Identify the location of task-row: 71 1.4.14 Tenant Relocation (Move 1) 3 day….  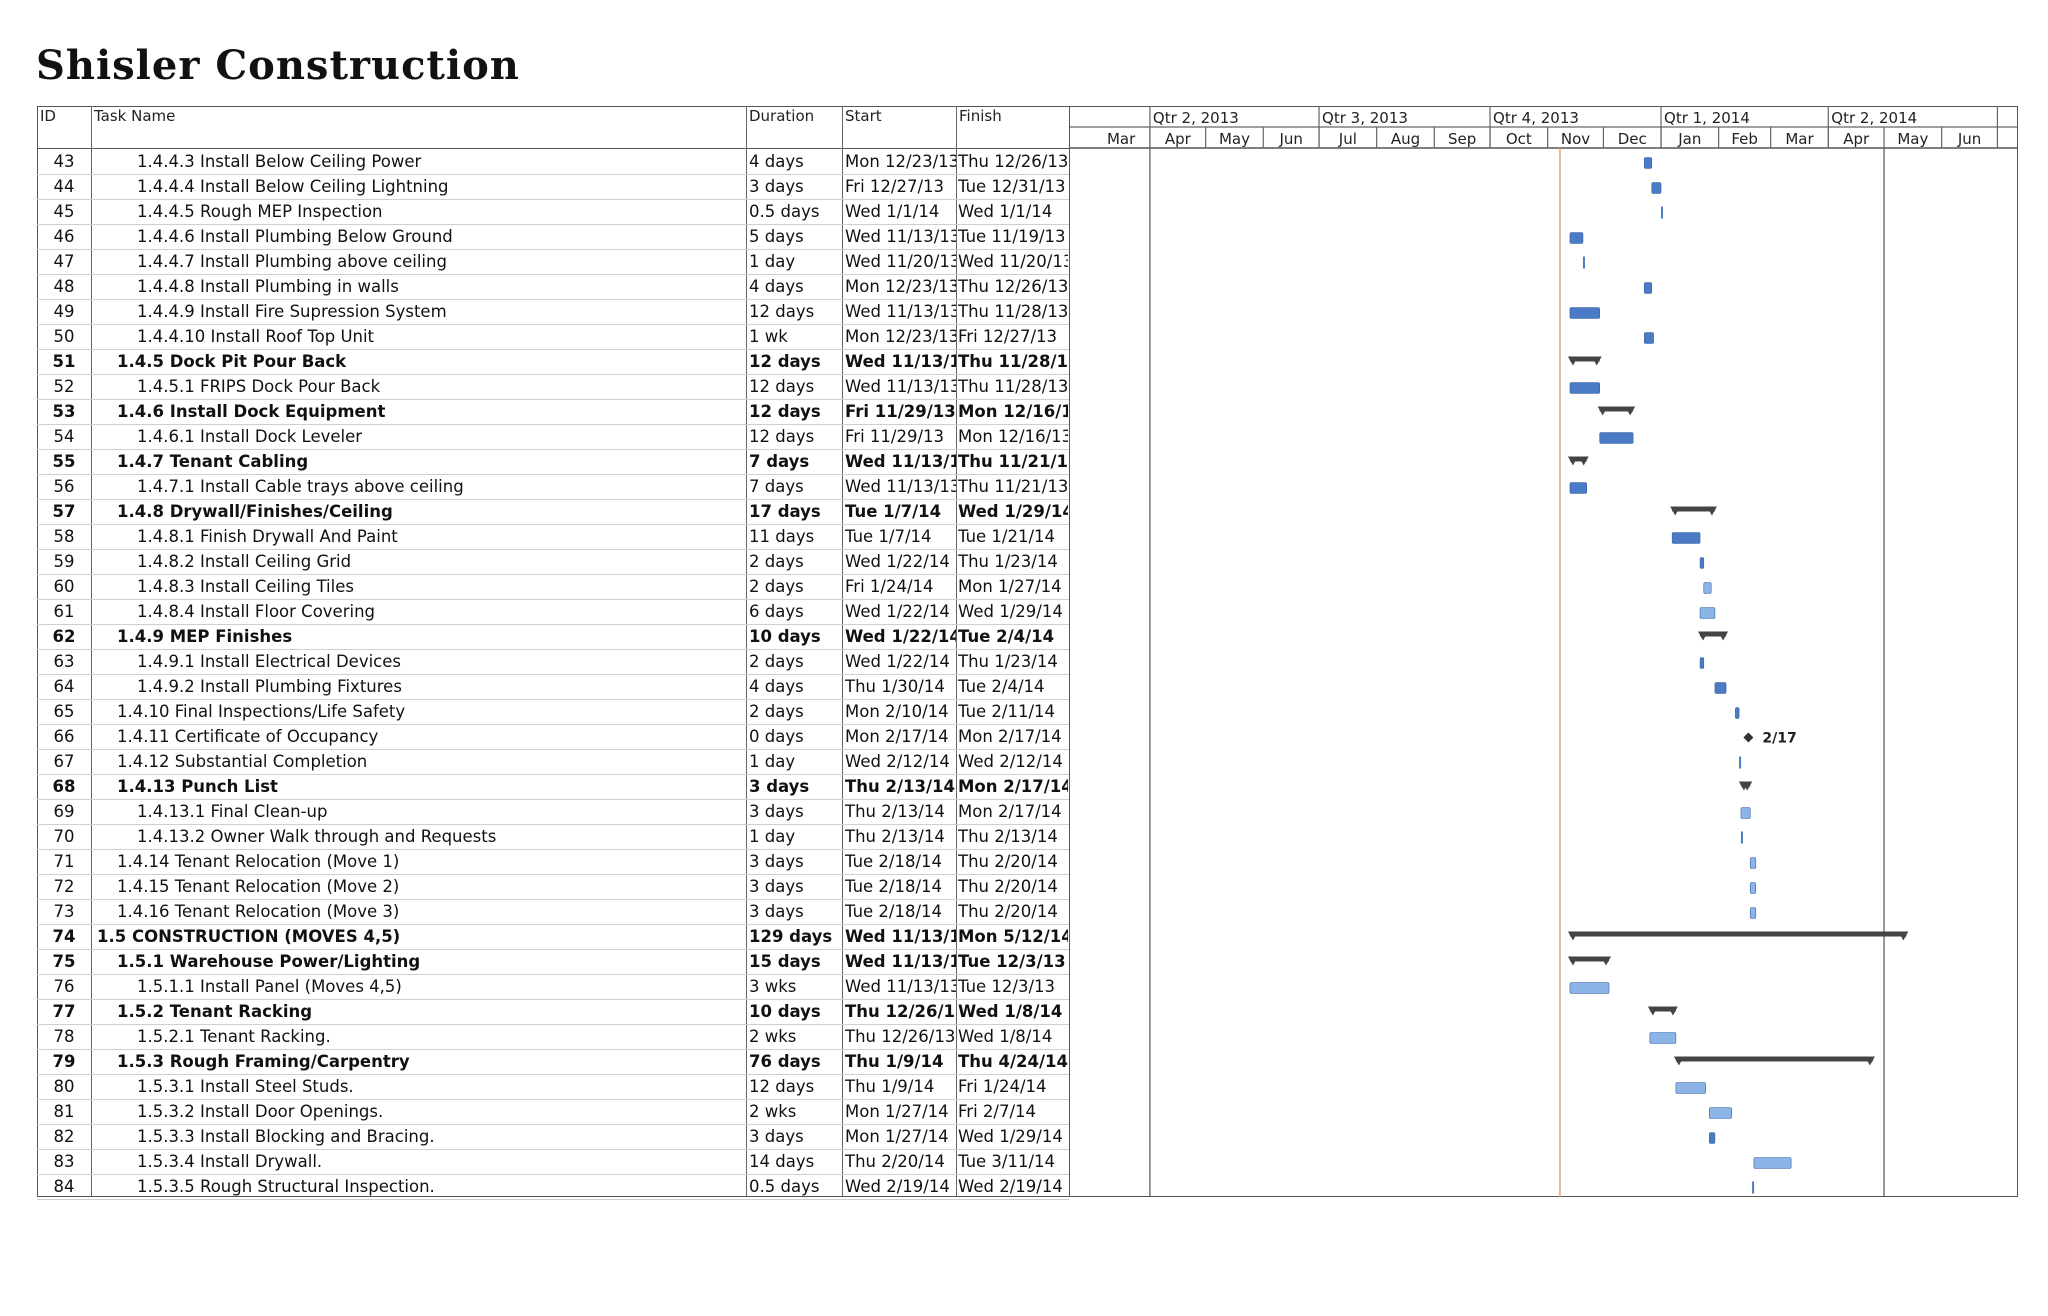
(553, 862).